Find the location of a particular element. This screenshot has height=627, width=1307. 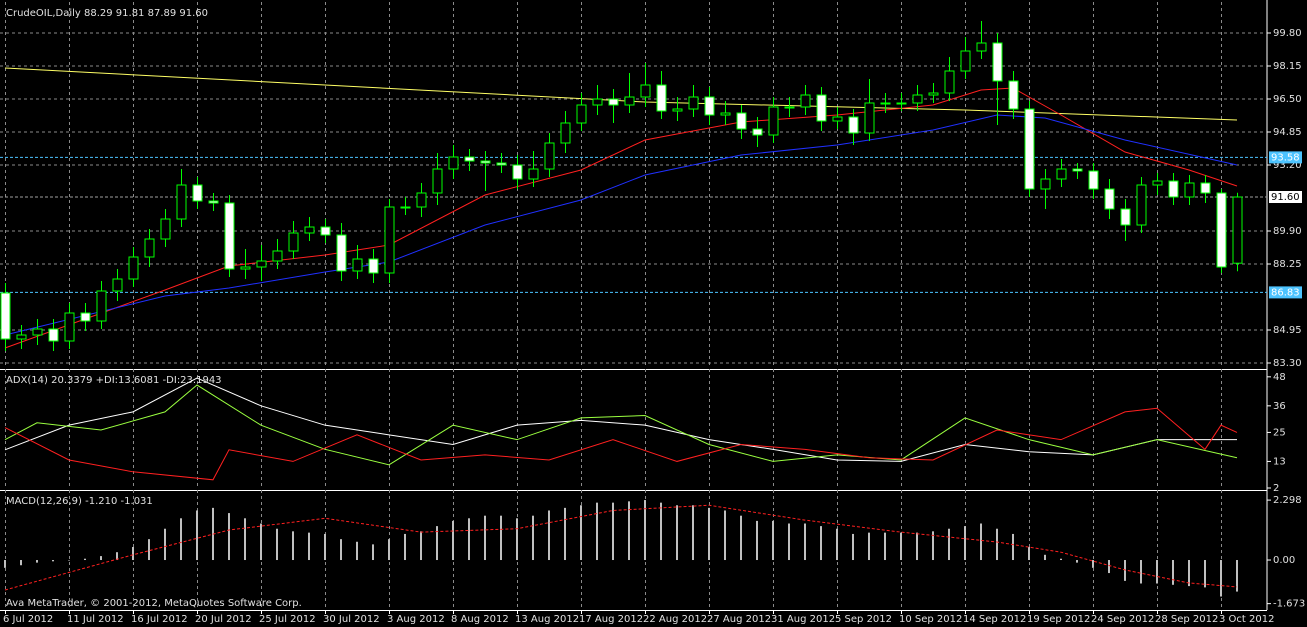

y-tick-label: 13 is located at coordinates (1279, 461).